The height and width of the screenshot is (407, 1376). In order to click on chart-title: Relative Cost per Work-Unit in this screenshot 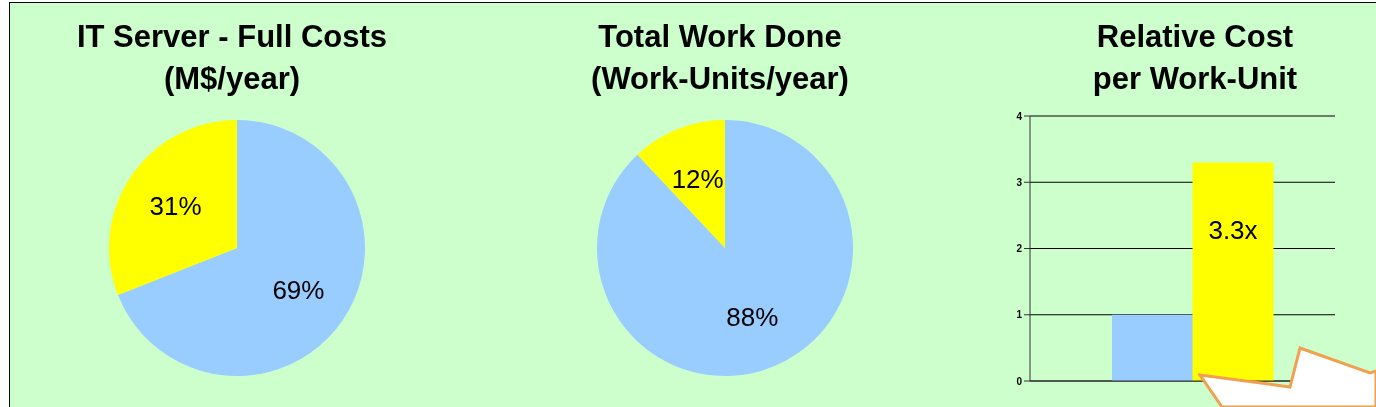, I will do `click(1195, 58)`.